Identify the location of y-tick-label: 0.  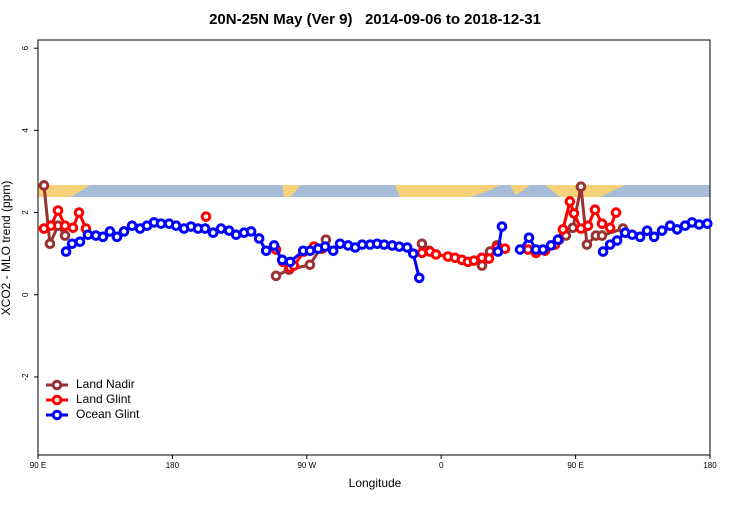
(25, 294).